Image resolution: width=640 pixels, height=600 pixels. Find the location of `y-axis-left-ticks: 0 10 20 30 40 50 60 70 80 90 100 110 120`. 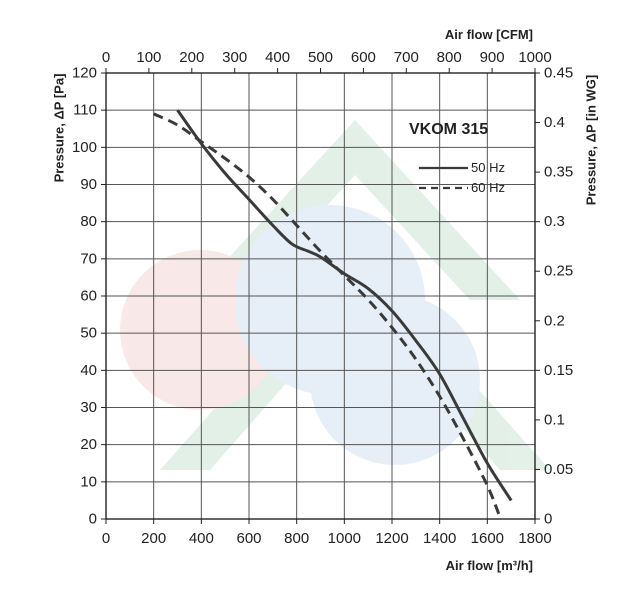

y-axis-left-ticks: 0 10 20 30 40 50 60 70 80 90 100 110 120 is located at coordinates (89, 296).